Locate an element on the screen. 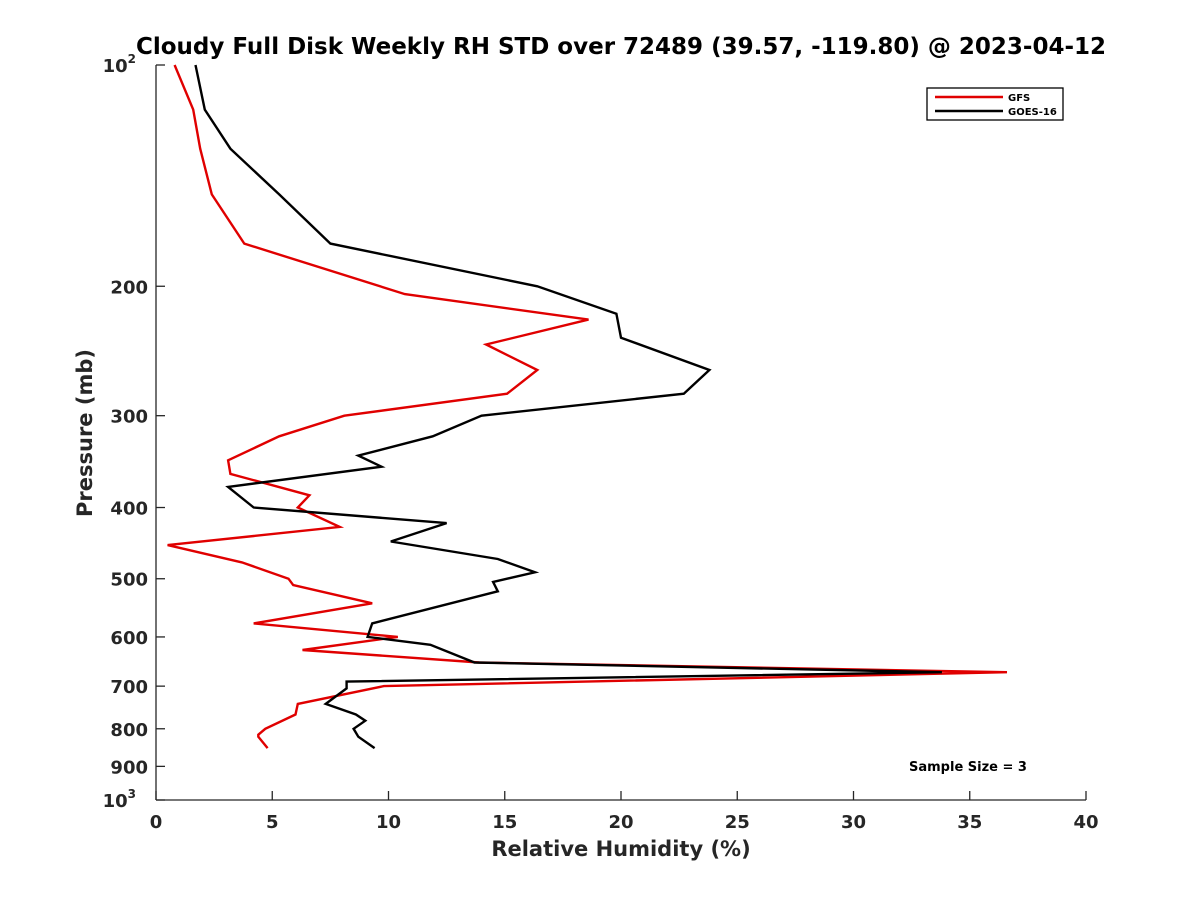  y-tick-label: 800 is located at coordinates (129, 730).